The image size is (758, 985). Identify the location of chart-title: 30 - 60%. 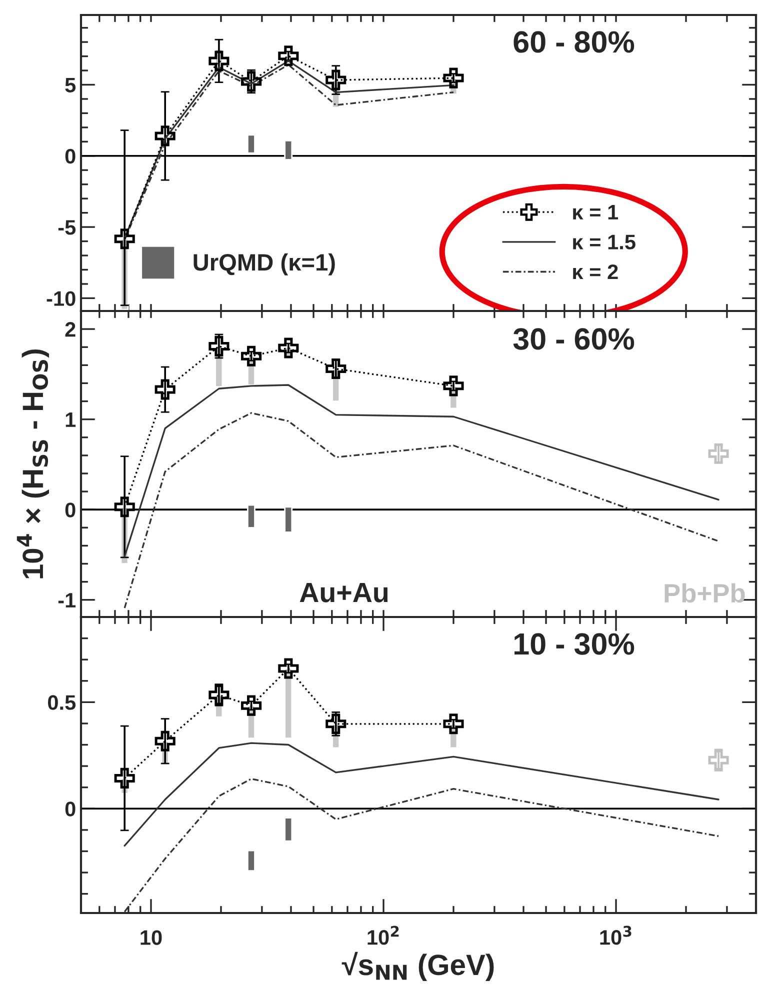
(573, 339).